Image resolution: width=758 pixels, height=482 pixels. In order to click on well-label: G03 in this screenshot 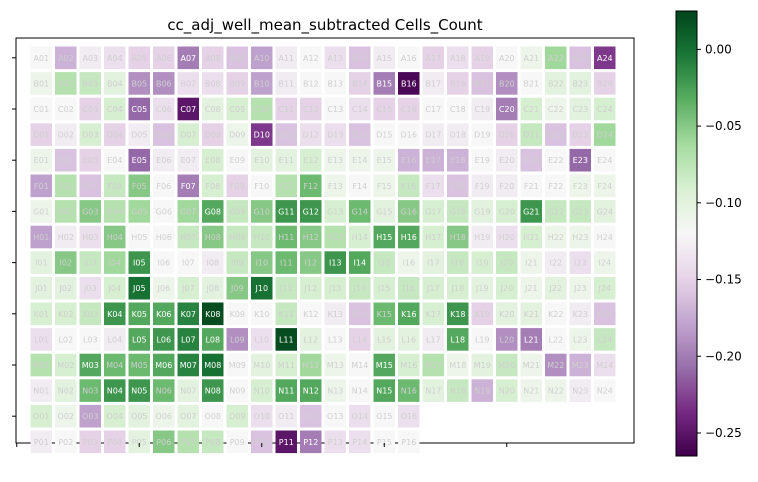, I will do `click(90, 211)`.